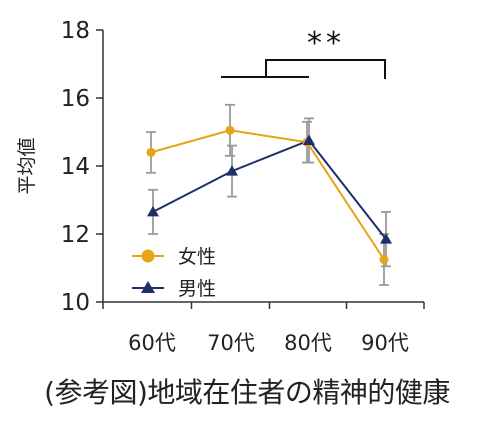 This screenshot has height=428, width=494. What do you see at coordinates (231, 343) in the screenshot?
I see `x-tick-label: 70代` at bounding box center [231, 343].